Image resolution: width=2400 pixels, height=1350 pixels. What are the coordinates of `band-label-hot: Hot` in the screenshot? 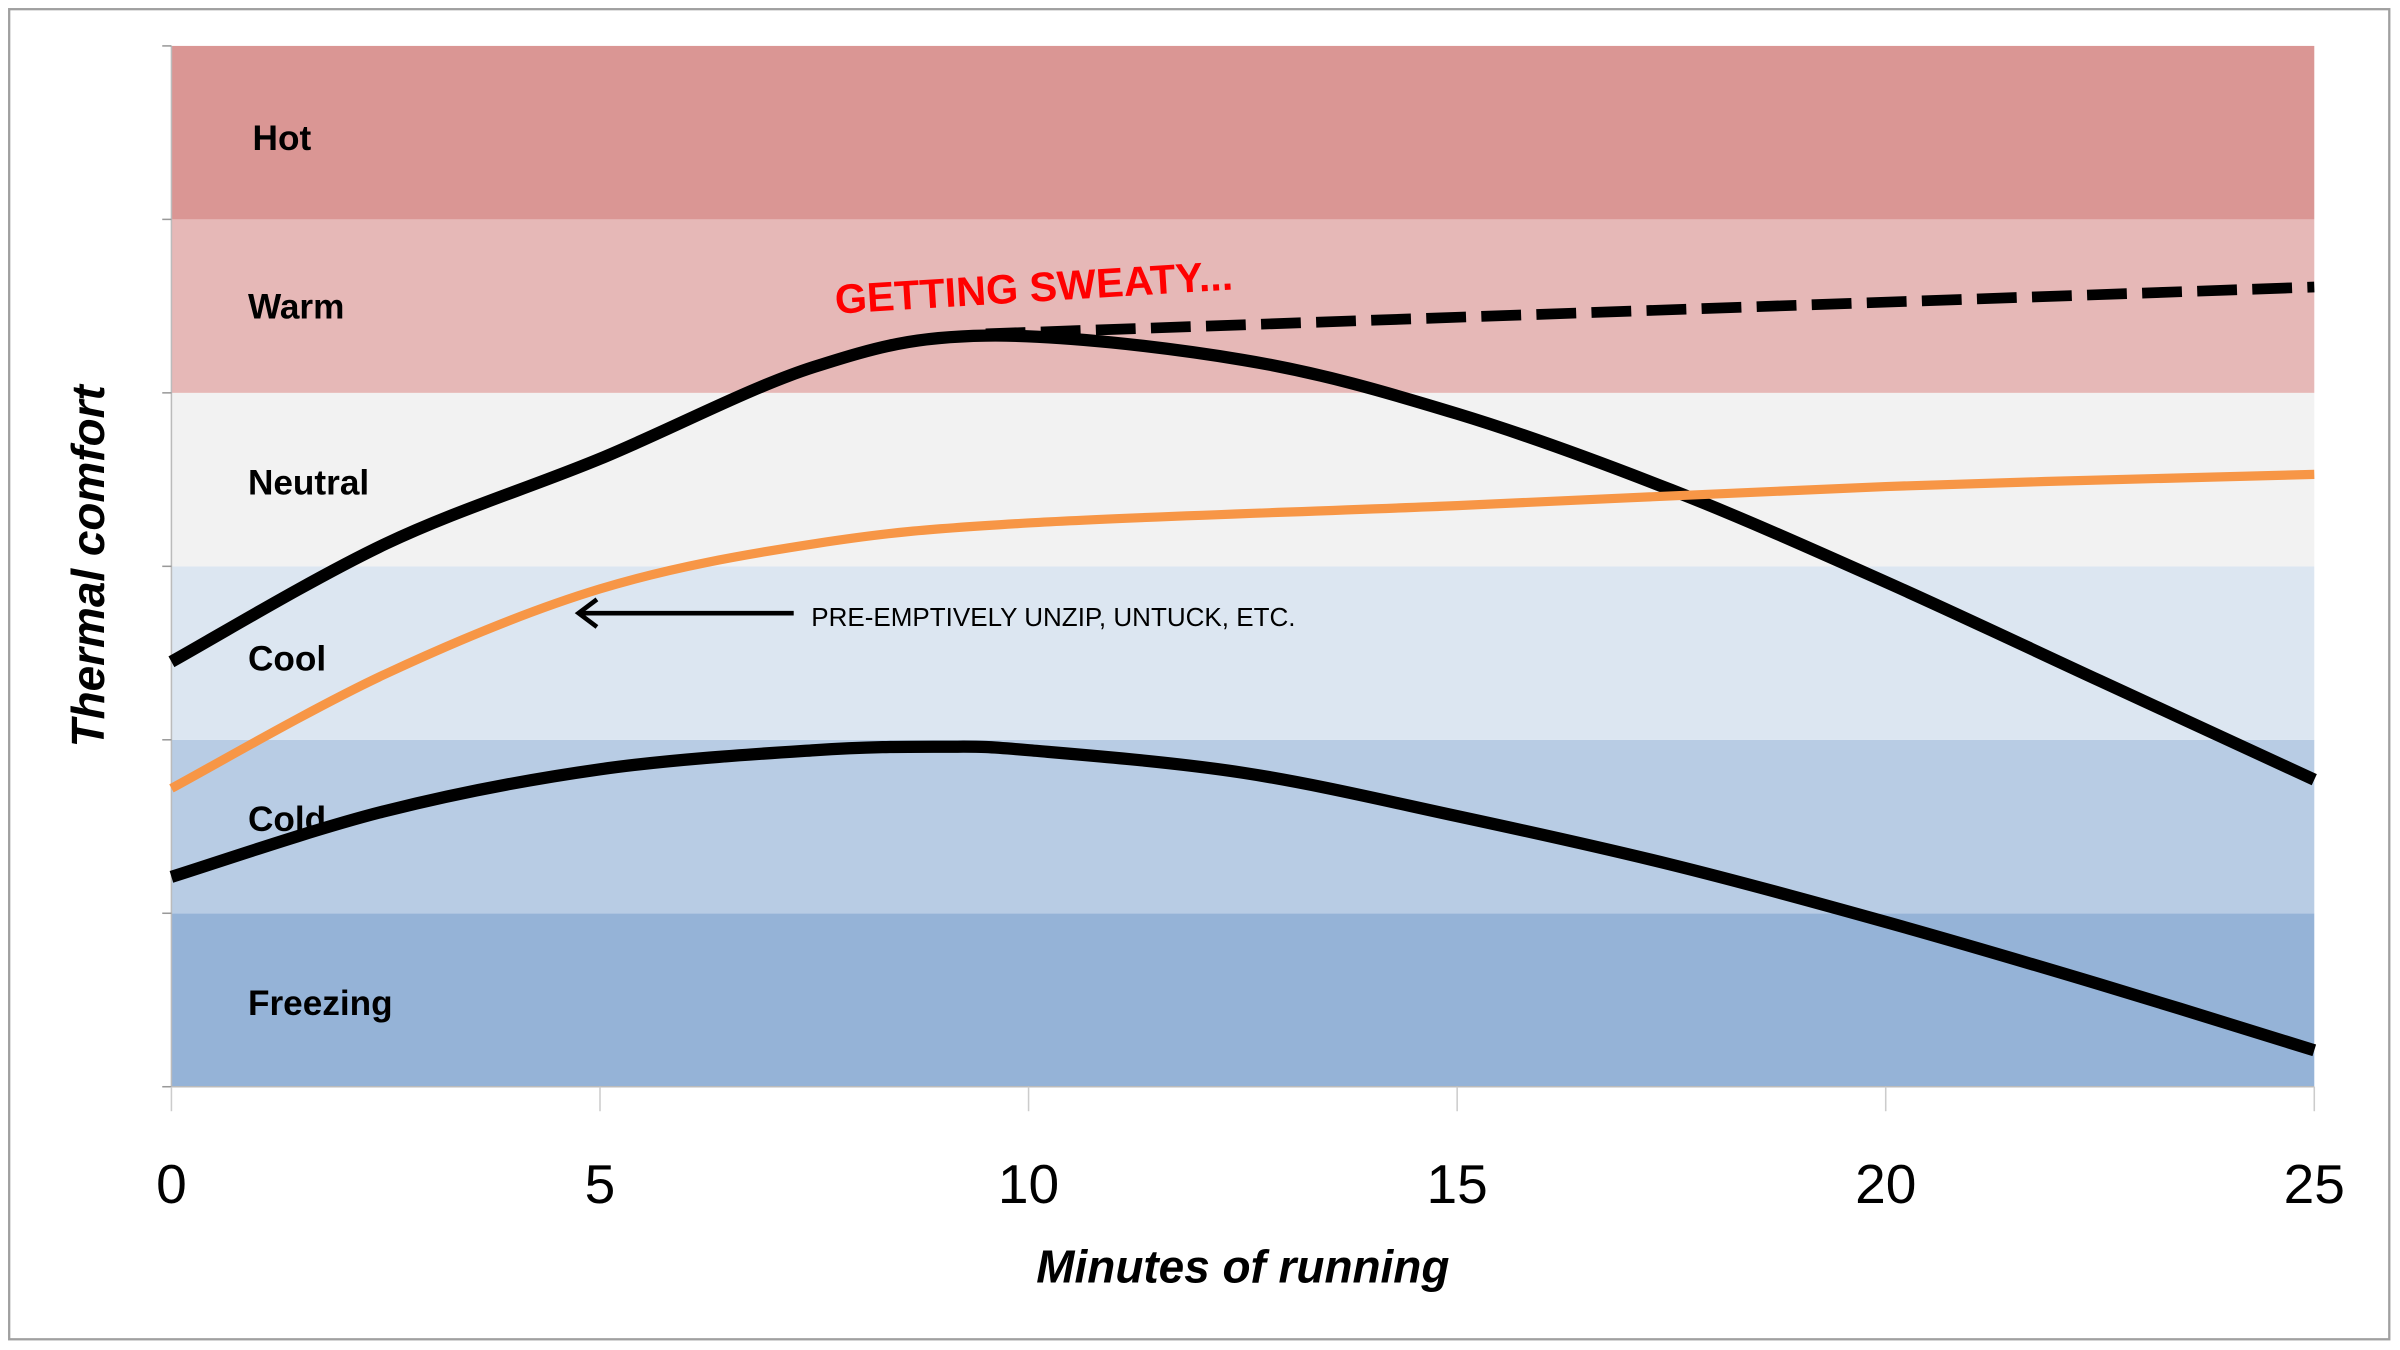 It's located at (282, 138).